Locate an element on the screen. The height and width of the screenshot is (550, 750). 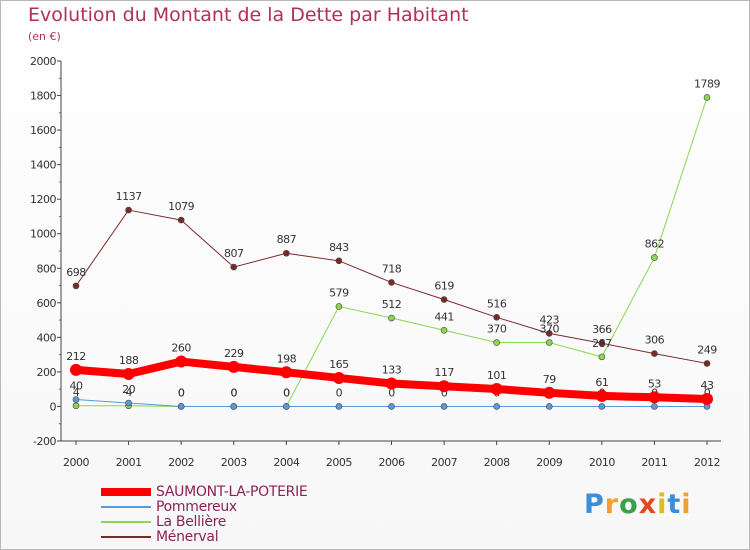
data-label: 43 is located at coordinates (707, 385).